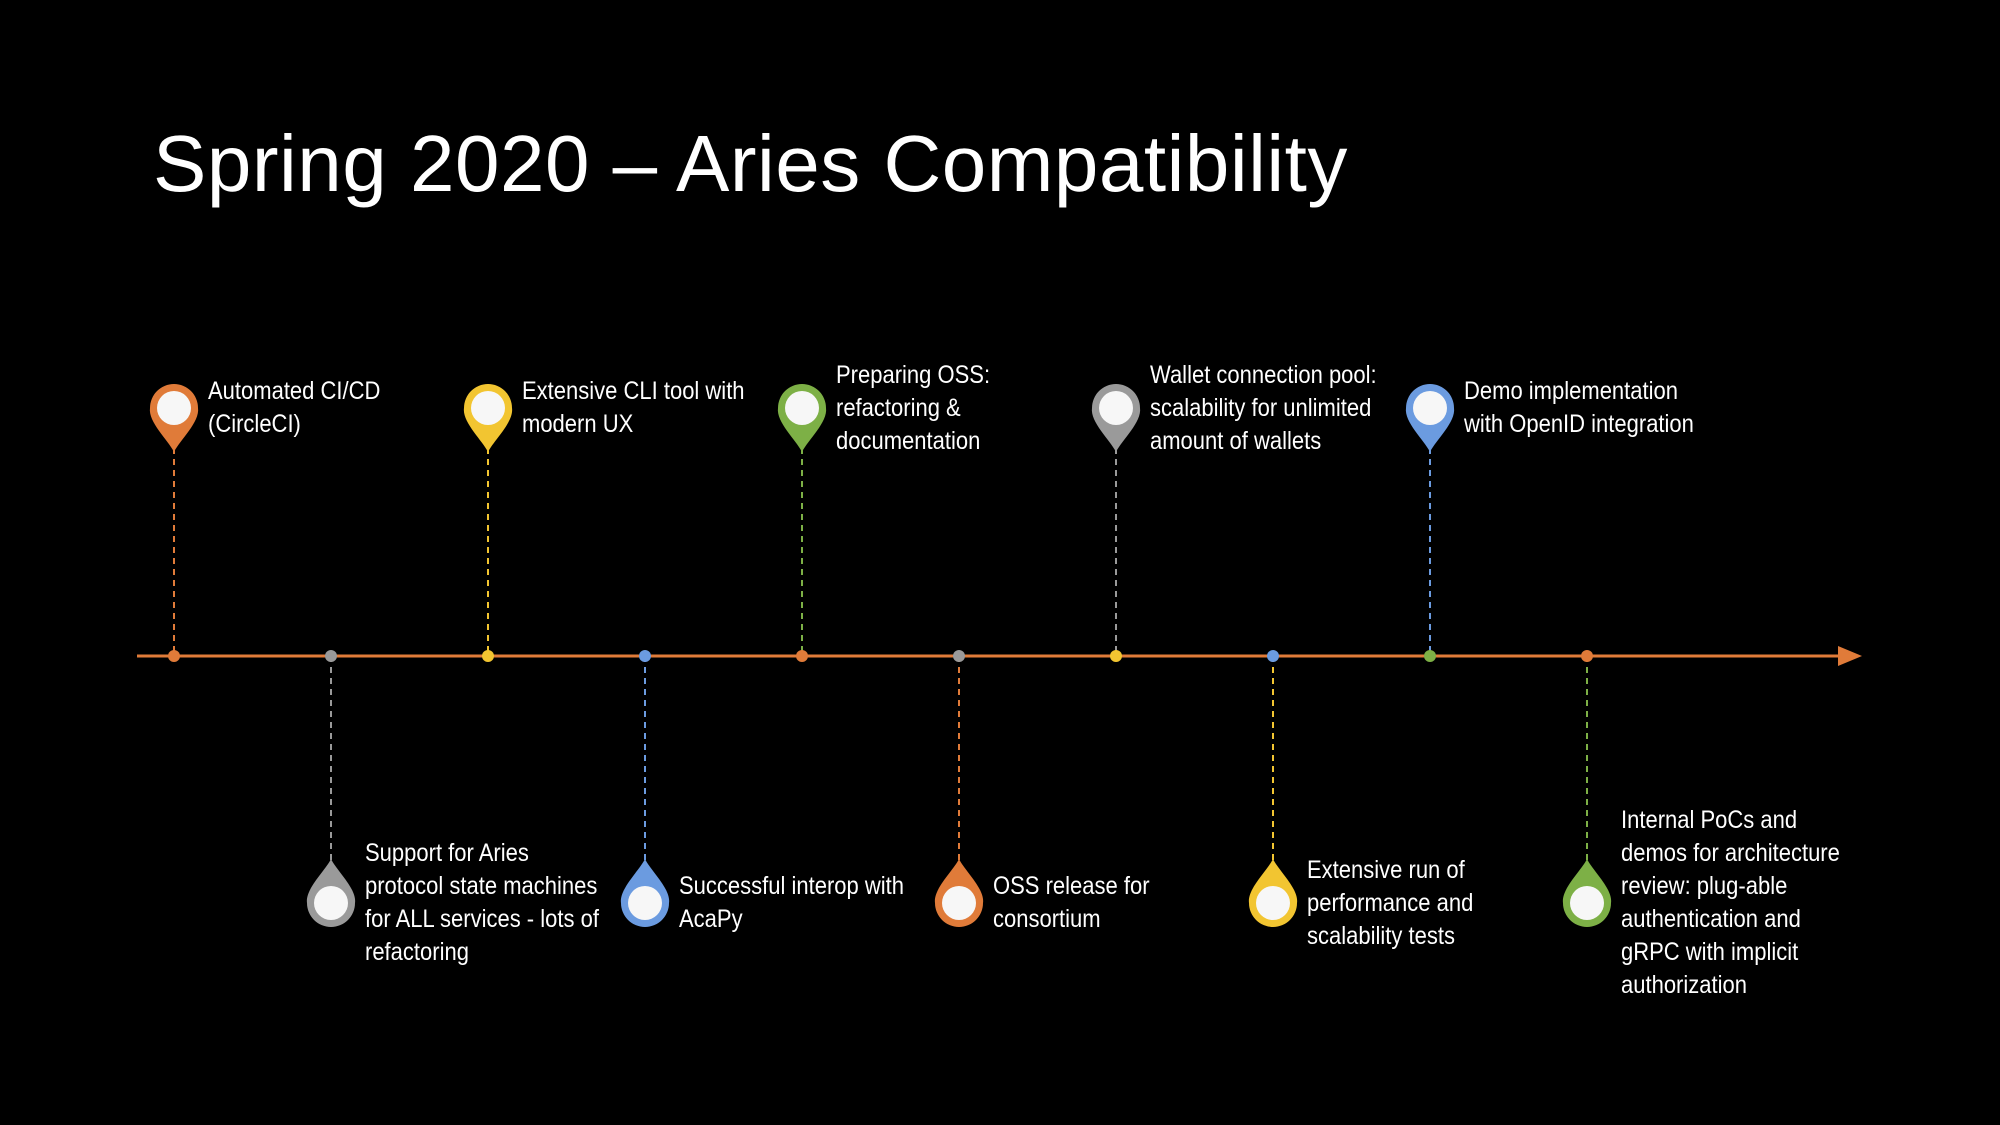  Describe the element at coordinates (792, 902) in the screenshot. I see `milestone-label-m4: Successful interop with AcaPy` at that location.